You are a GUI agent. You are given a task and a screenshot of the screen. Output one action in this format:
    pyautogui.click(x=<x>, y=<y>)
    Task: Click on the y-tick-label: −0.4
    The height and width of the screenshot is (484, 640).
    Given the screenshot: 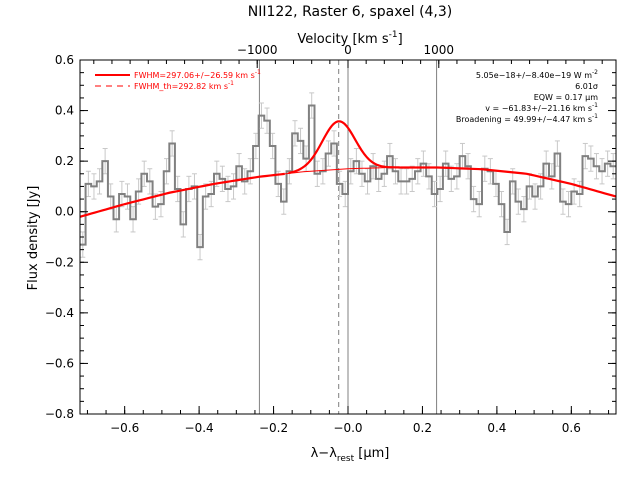 What is the action you would take?
    pyautogui.click(x=59, y=313)
    